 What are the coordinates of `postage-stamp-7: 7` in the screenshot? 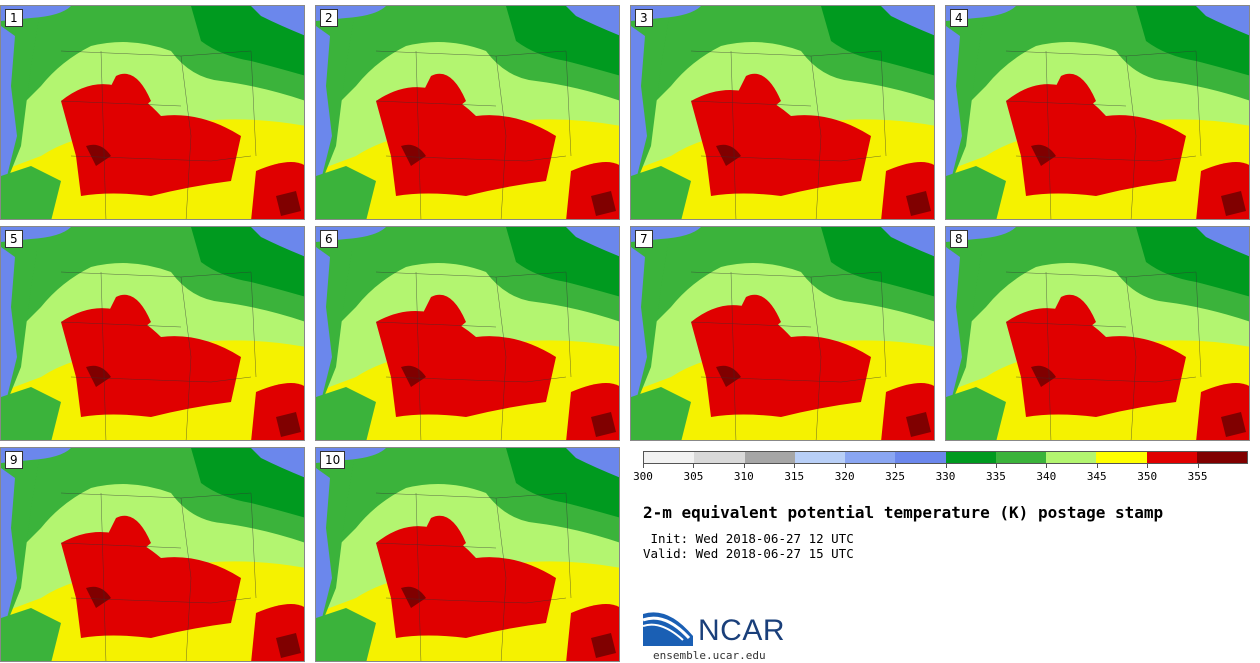 It's located at (782, 333).